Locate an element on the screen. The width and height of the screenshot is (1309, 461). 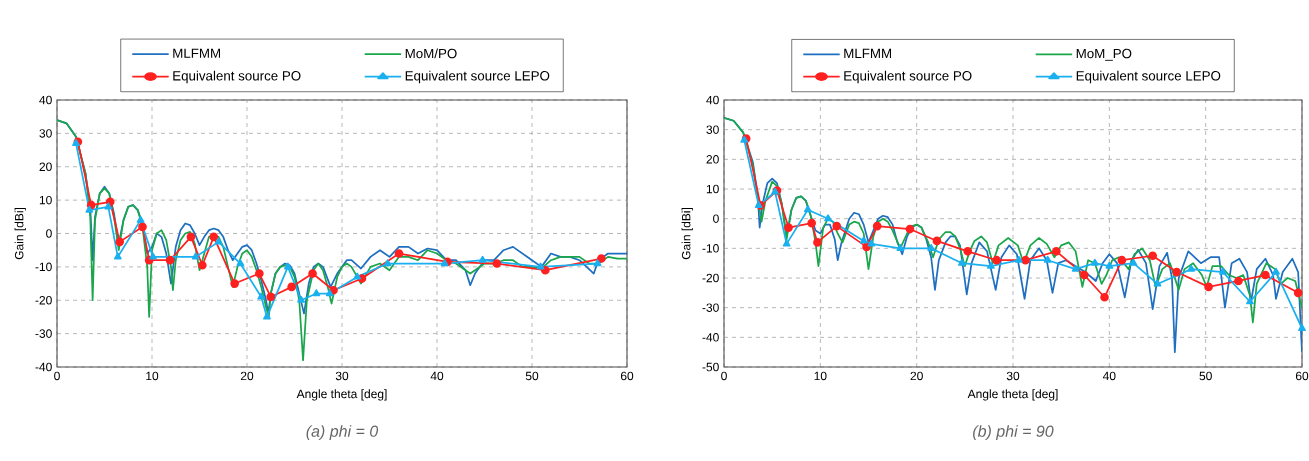
text: (a) phi = 0 is located at coordinates (342, 433).